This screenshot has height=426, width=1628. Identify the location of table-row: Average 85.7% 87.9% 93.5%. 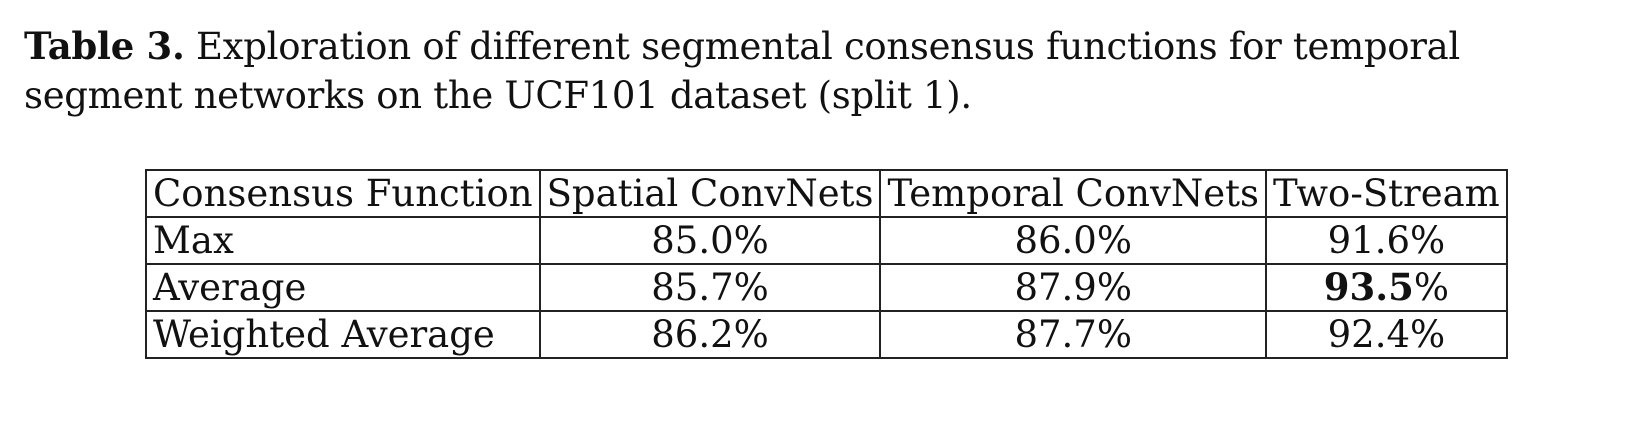
(826, 287).